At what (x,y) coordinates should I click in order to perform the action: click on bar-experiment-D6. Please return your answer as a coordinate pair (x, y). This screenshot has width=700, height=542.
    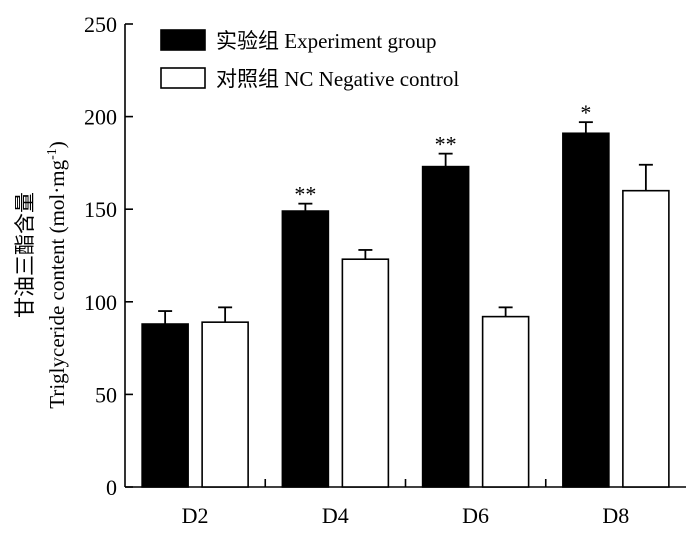
    Looking at the image, I should click on (445, 326).